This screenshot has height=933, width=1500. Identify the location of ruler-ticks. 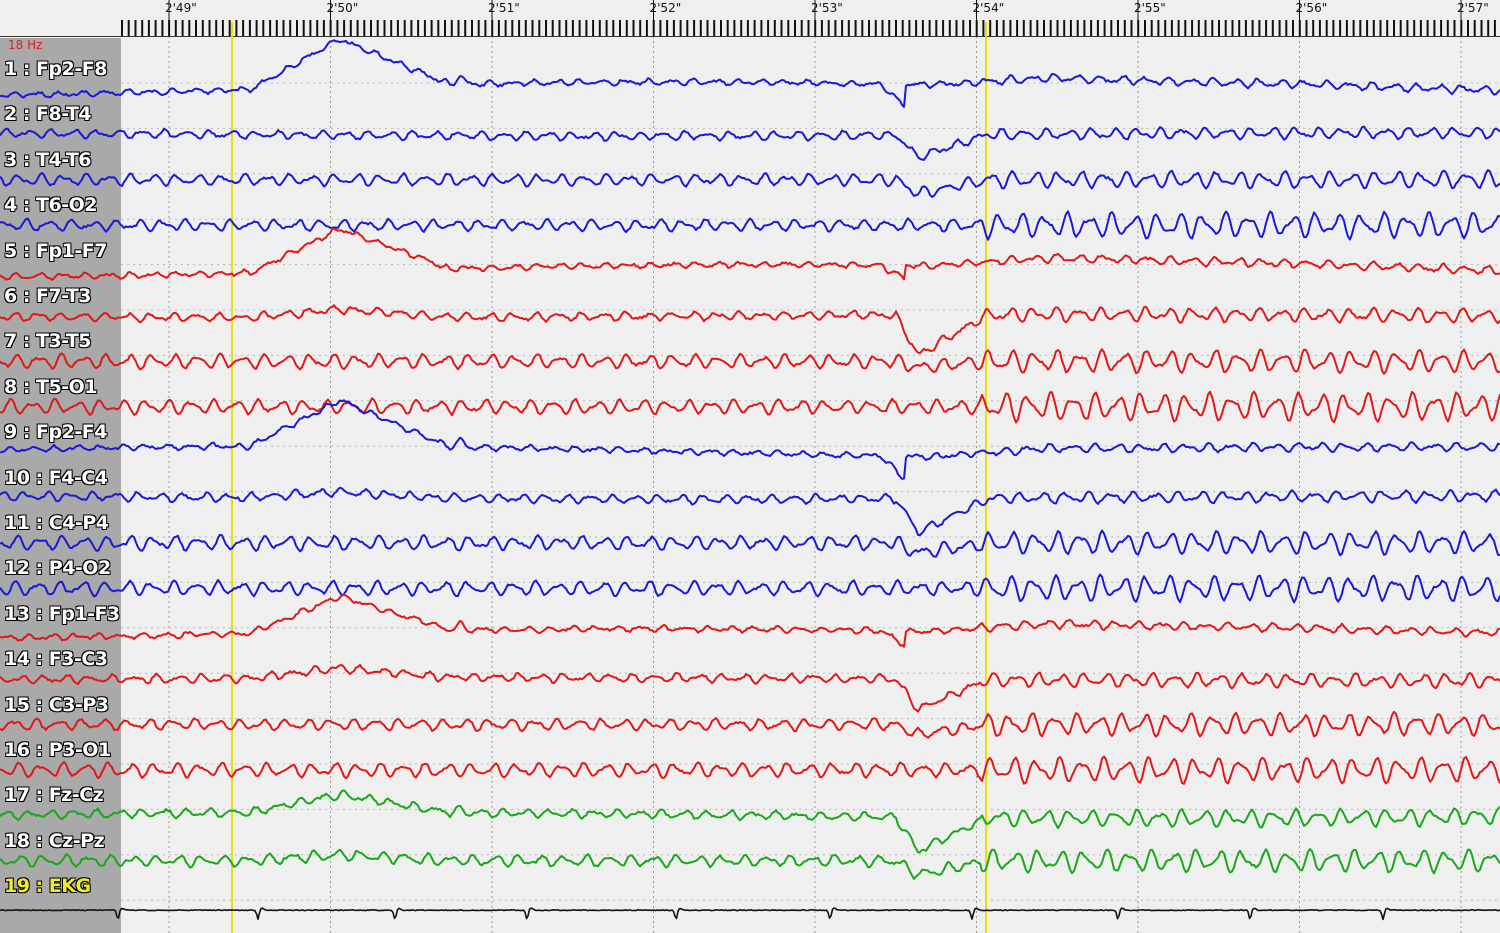
(750, 18).